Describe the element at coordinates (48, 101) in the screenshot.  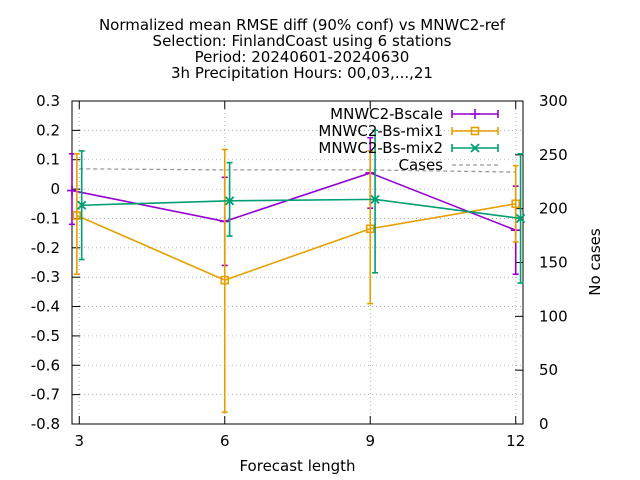
I see `y-tick-label: 0.3` at that location.